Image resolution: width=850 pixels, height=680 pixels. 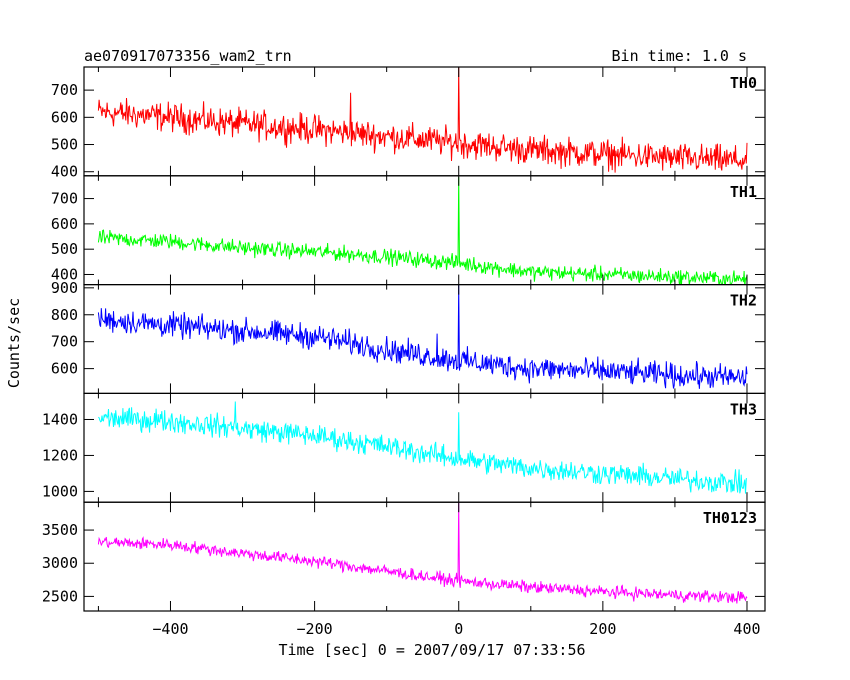 I want to click on y-tick-label: 900, so click(x=64, y=288).